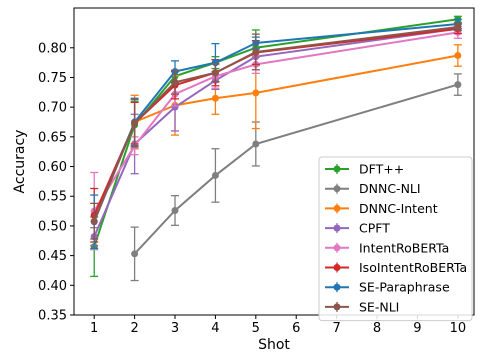 The image size is (481, 353). Describe the element at coordinates (374, 228) in the screenshot. I see `legend-label: CPFT` at that location.